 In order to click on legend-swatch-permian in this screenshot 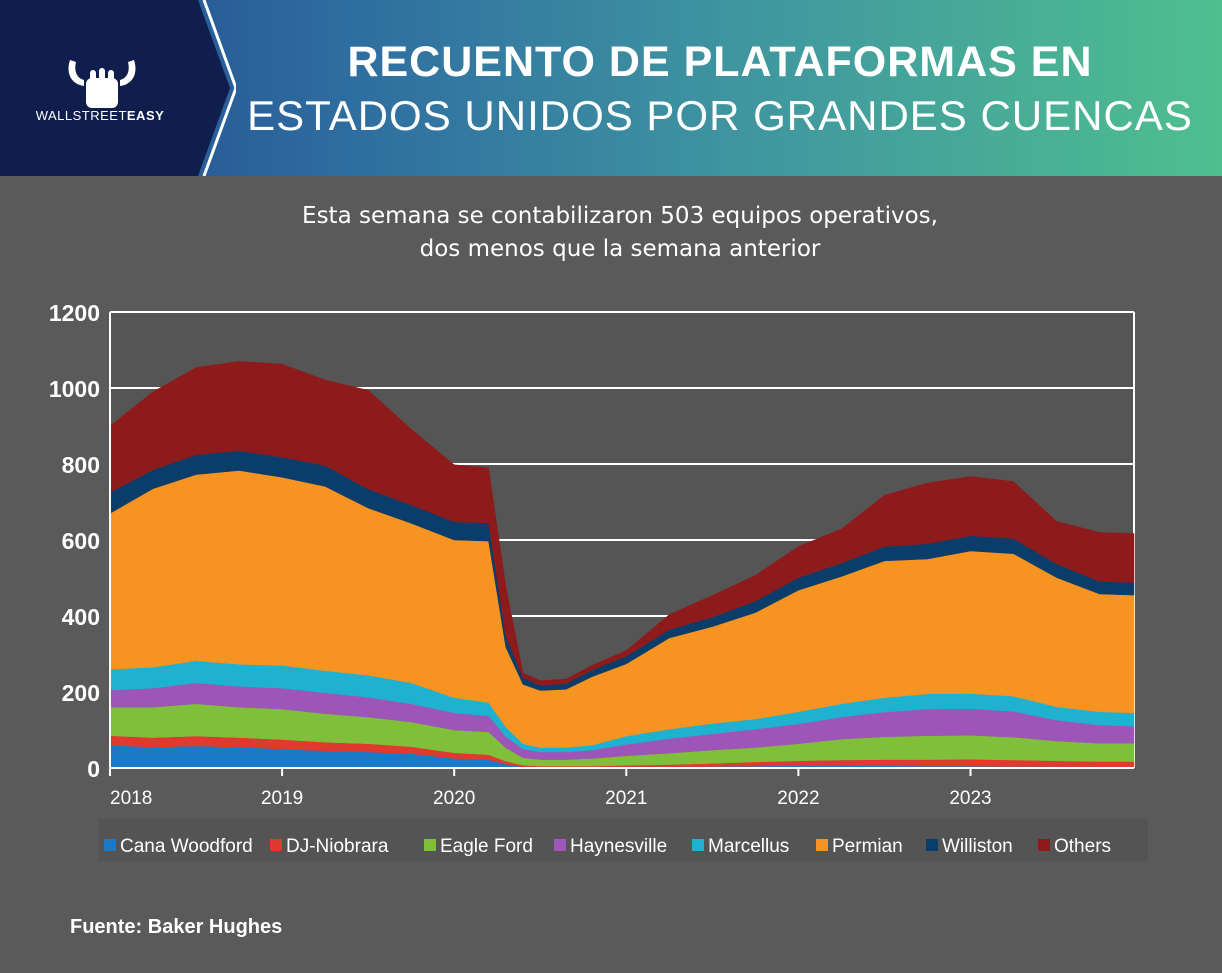, I will do `click(822, 845)`.